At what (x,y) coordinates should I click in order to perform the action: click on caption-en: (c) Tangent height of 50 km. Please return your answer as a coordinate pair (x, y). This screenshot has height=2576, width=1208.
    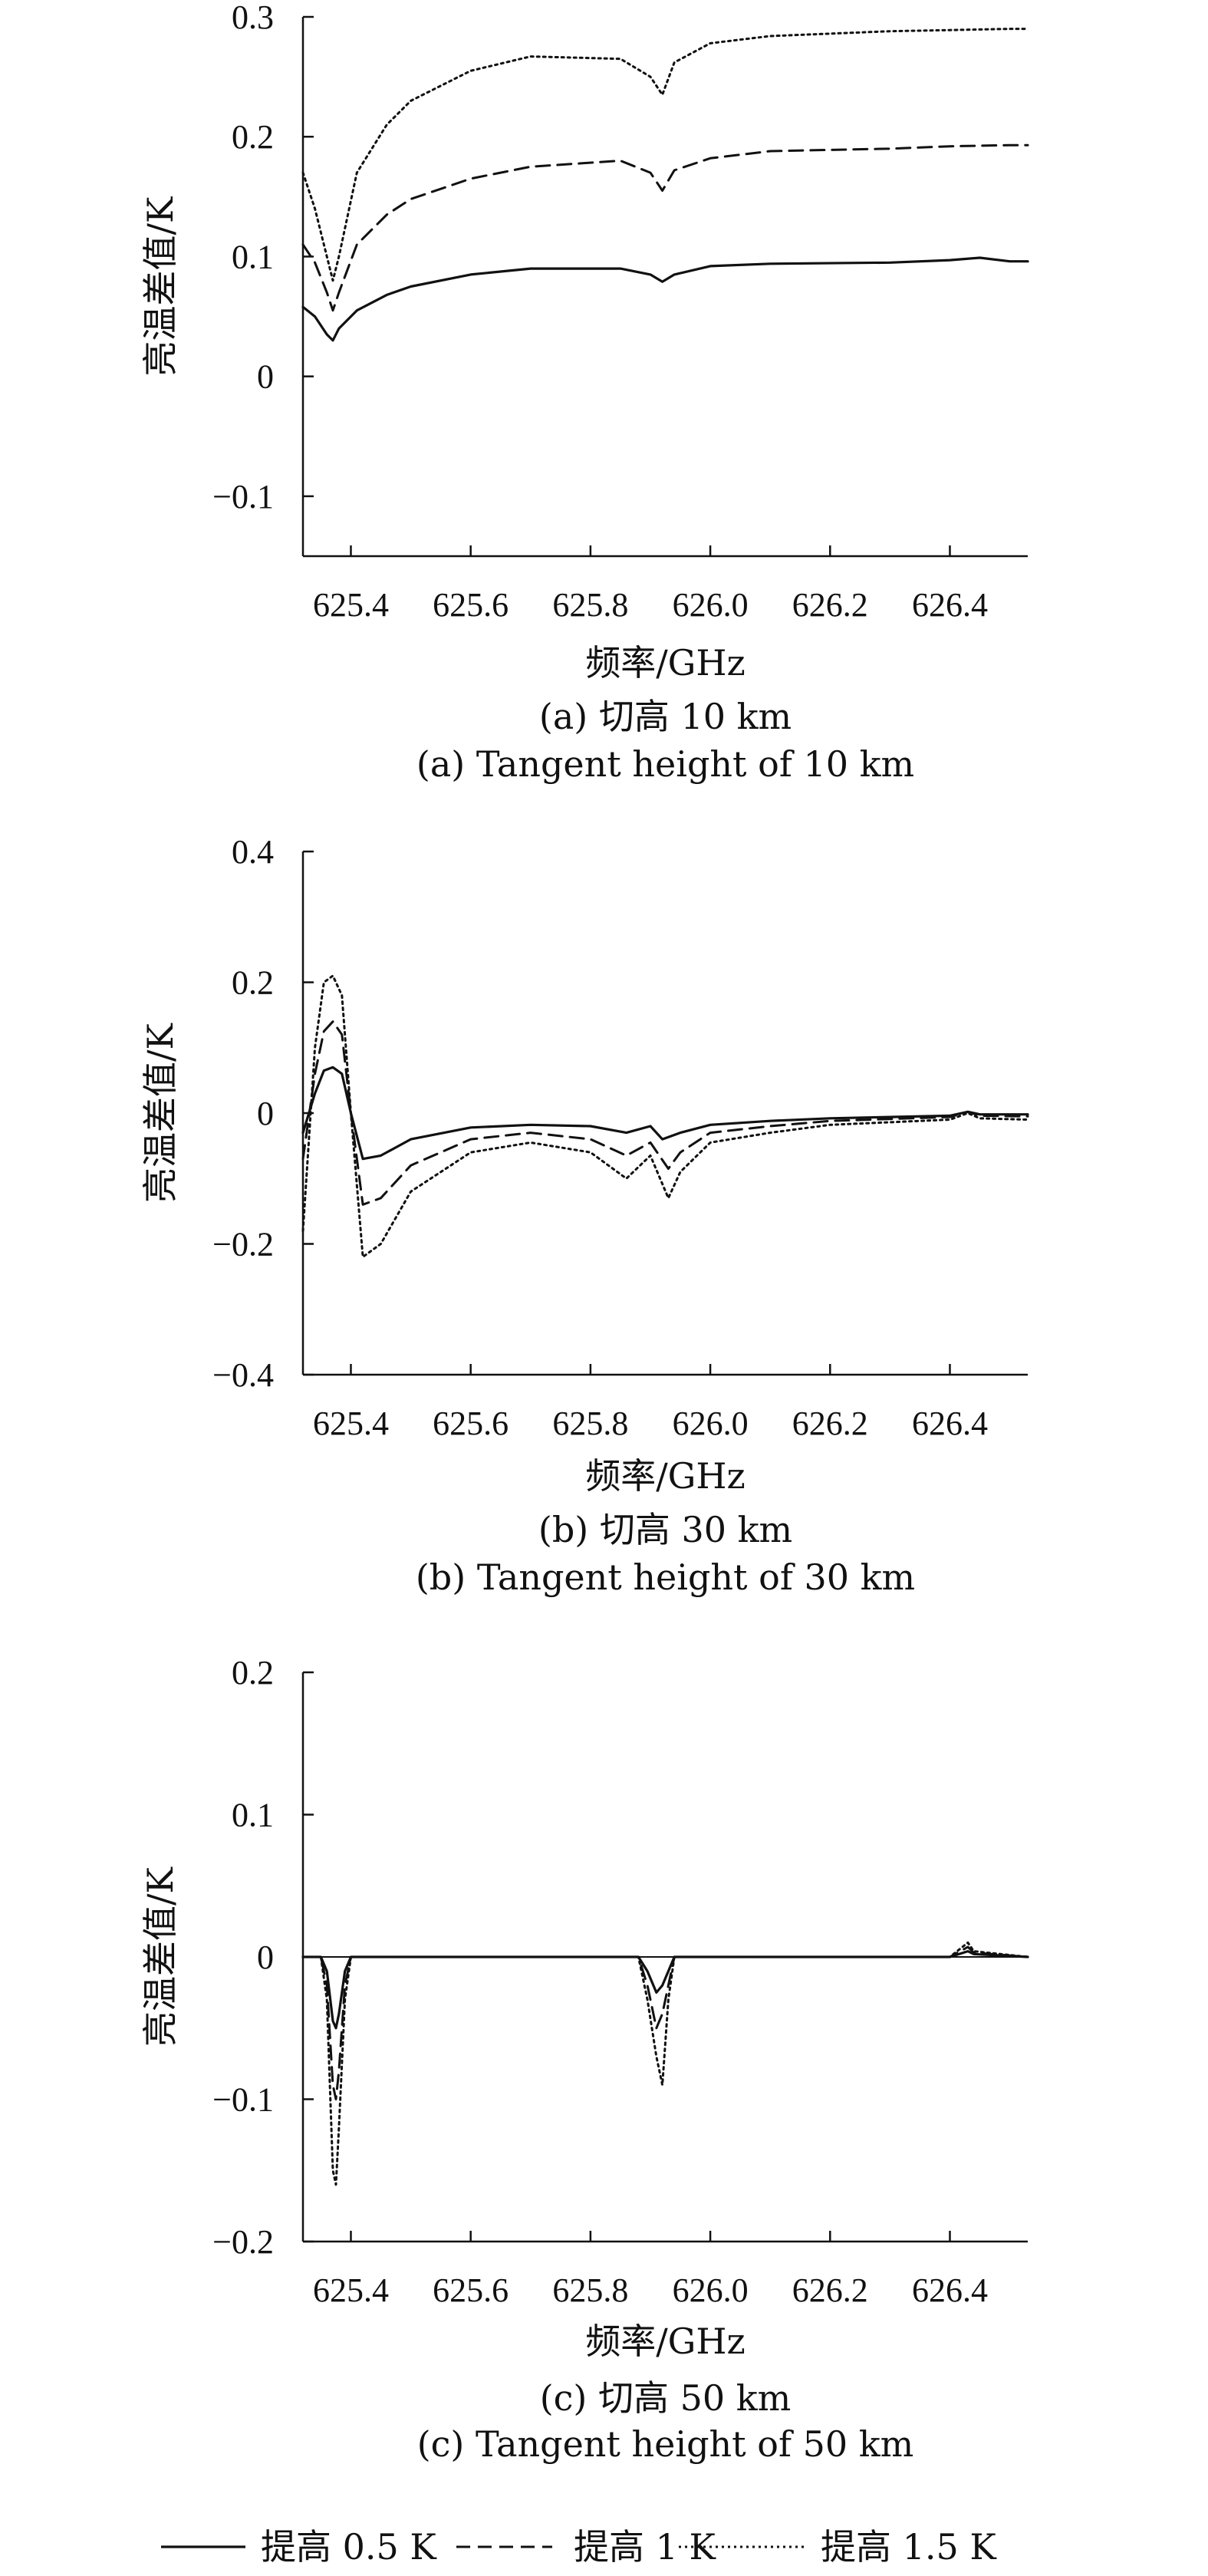
    Looking at the image, I should click on (665, 2444).